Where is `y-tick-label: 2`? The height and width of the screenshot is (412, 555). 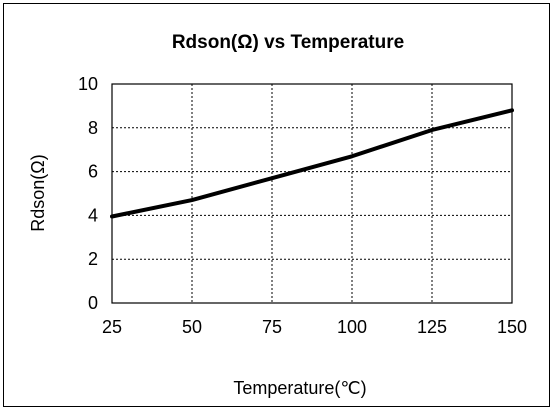 y-tick-label: 2 is located at coordinates (93, 259).